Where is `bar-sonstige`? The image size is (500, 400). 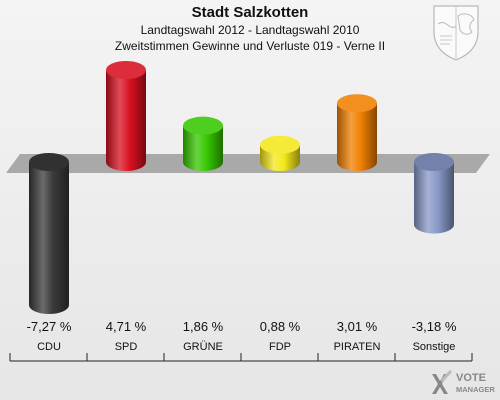
bar-sonstige is located at coordinates (434, 193).